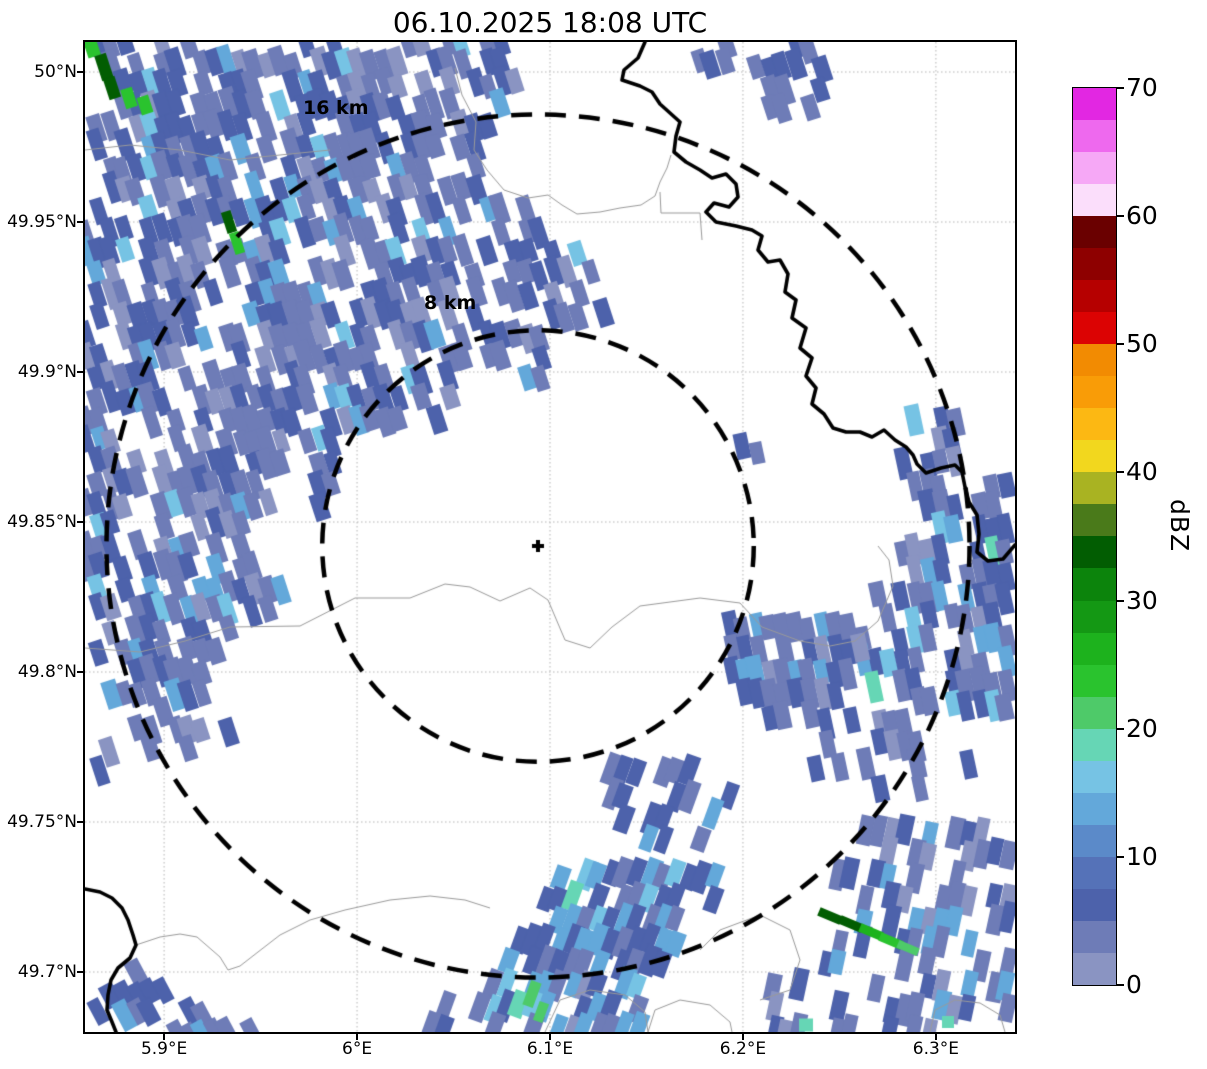 This screenshot has height=1069, width=1207. I want to click on y-tick-label: 49.75°N, so click(42, 822).